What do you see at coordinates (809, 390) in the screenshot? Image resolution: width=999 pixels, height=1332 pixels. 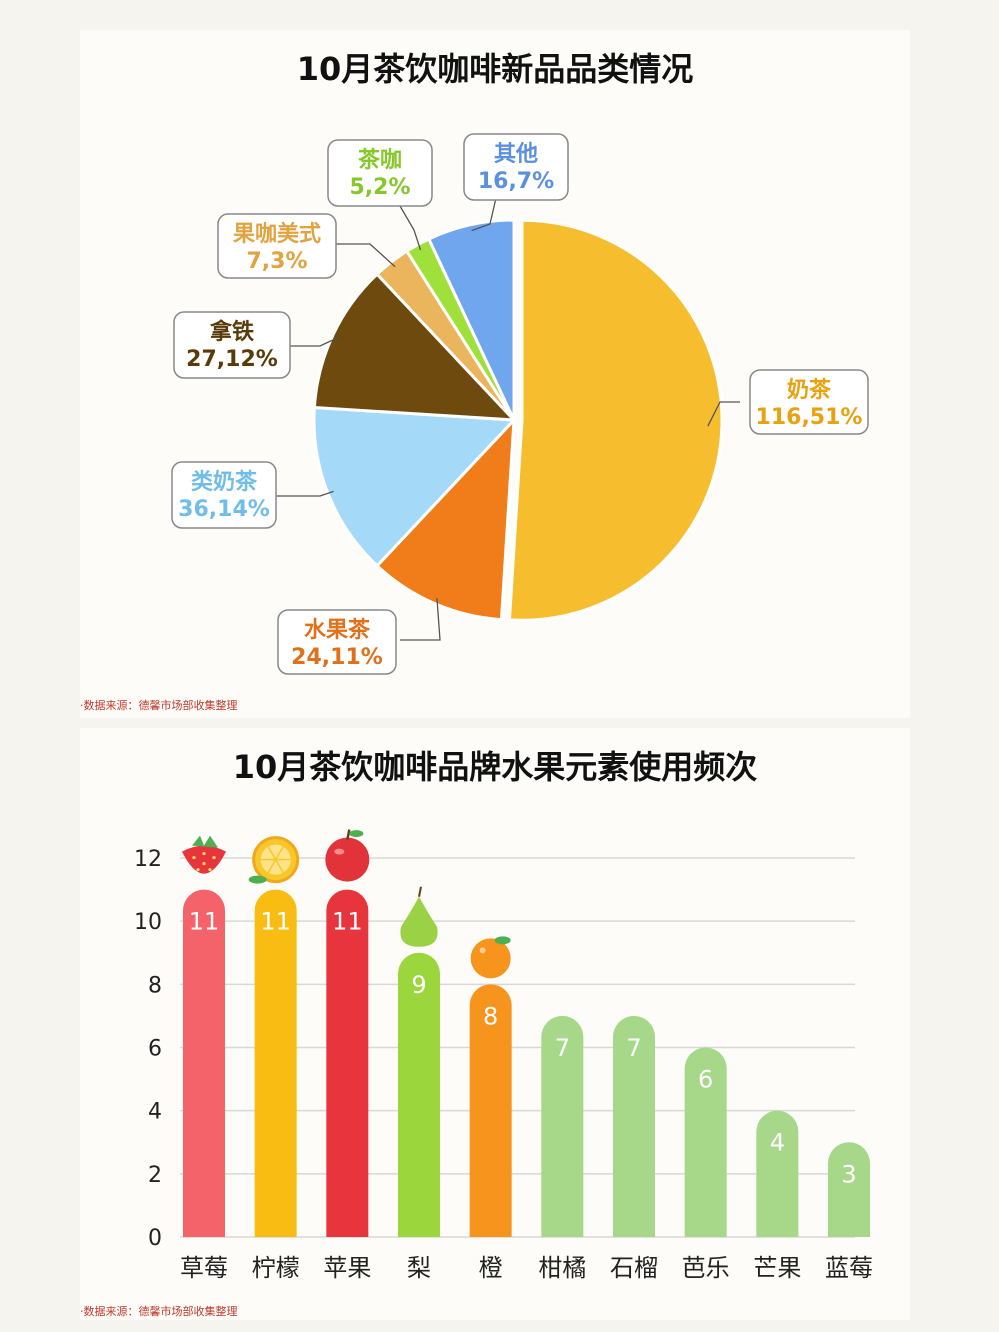 I see `pie-slice-name-0: 奶茶` at bounding box center [809, 390].